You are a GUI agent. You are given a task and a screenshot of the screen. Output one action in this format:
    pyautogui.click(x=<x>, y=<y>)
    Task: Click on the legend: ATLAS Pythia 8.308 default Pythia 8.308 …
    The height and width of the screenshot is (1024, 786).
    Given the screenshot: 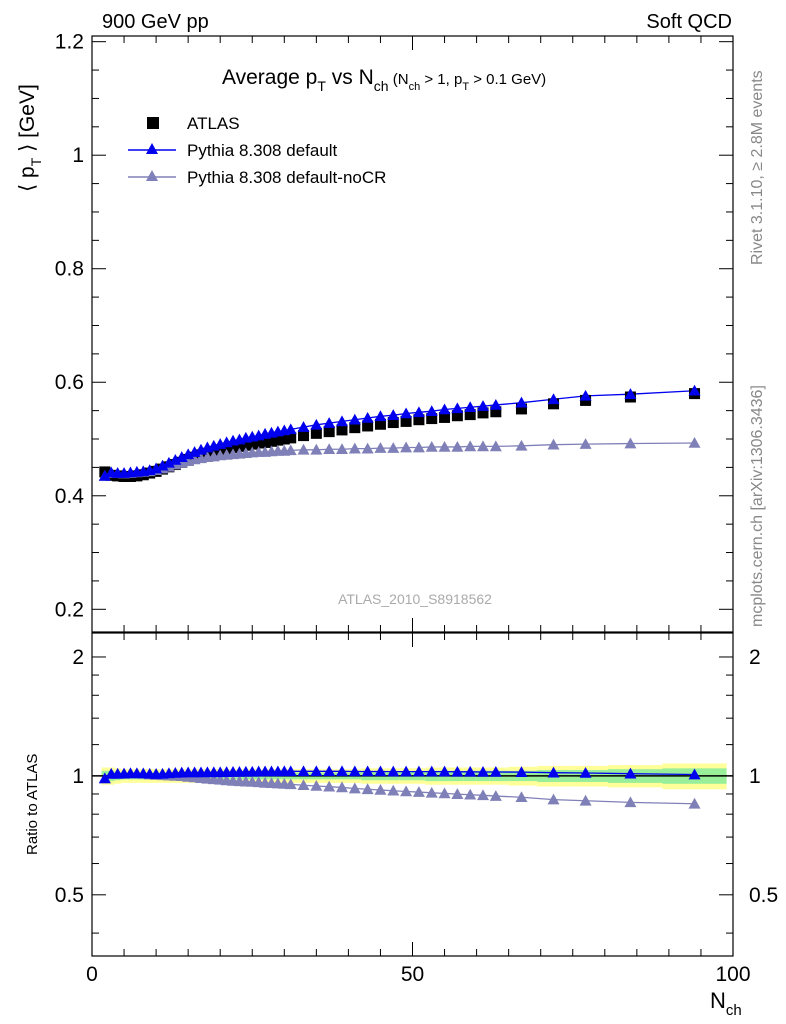 What is the action you would take?
    pyautogui.click(x=257, y=150)
    